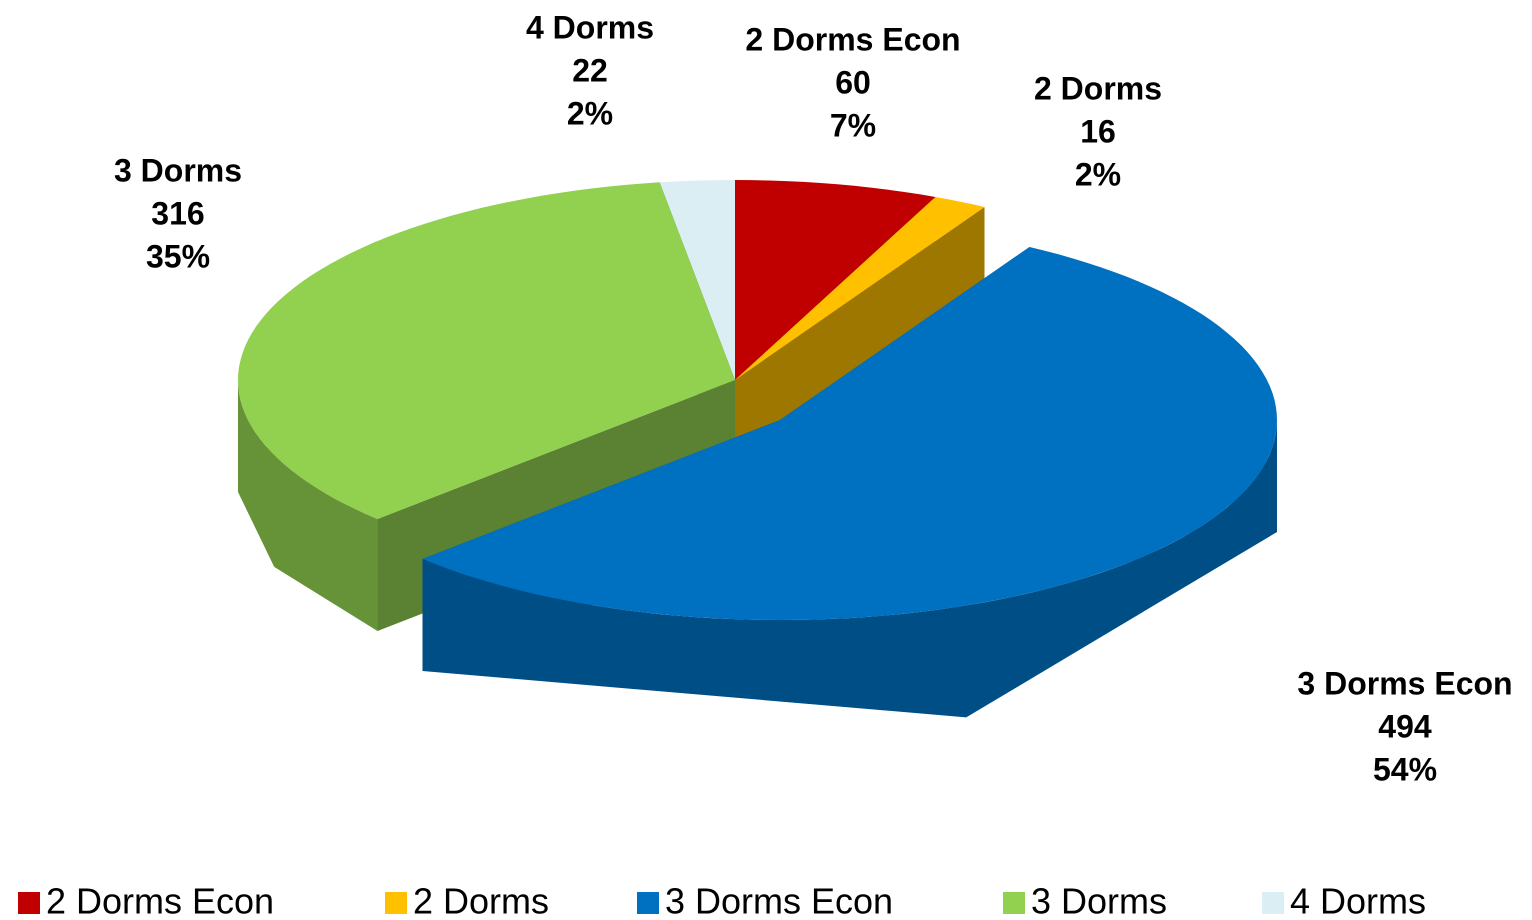  Describe the element at coordinates (178, 256) in the screenshot. I see `data-label-percent: 35%` at that location.